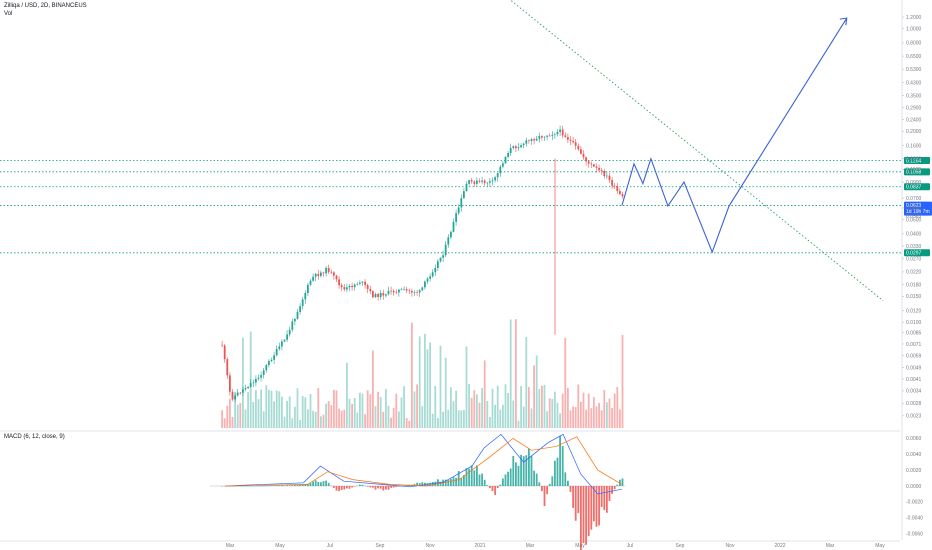  What do you see at coordinates (779, 546) in the screenshot?
I see `time-tick-label: 2022` at bounding box center [779, 546].